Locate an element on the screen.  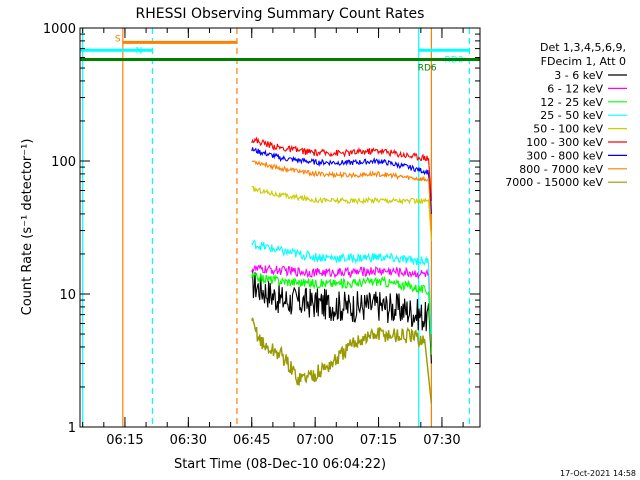
series-line-3-6-kev is located at coordinates (341, 316).